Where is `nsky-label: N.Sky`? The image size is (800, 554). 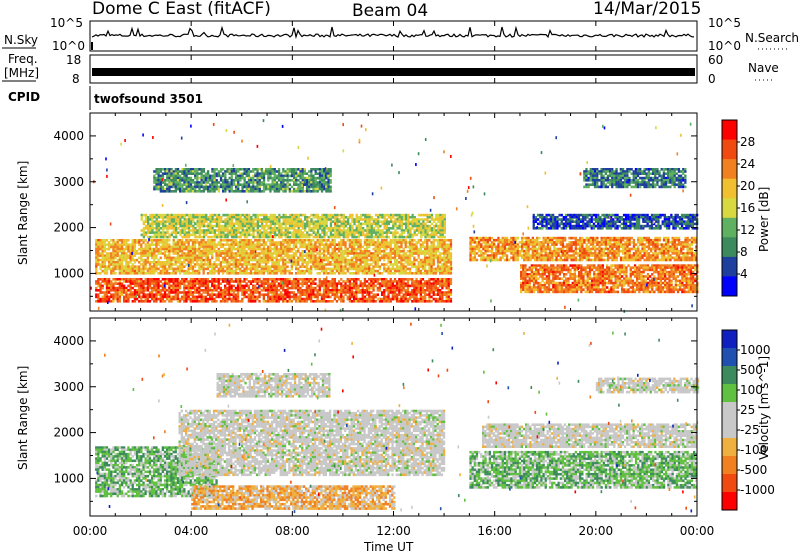
nsky-label: N.Sky is located at coordinates (21, 40).